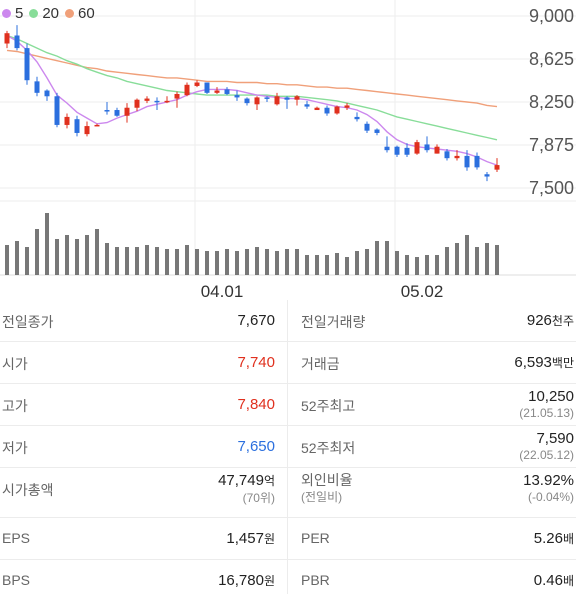 This screenshot has height=594, width=576. Describe the element at coordinates (86, 13) in the screenshot. I see `legend-label: 60` at that location.